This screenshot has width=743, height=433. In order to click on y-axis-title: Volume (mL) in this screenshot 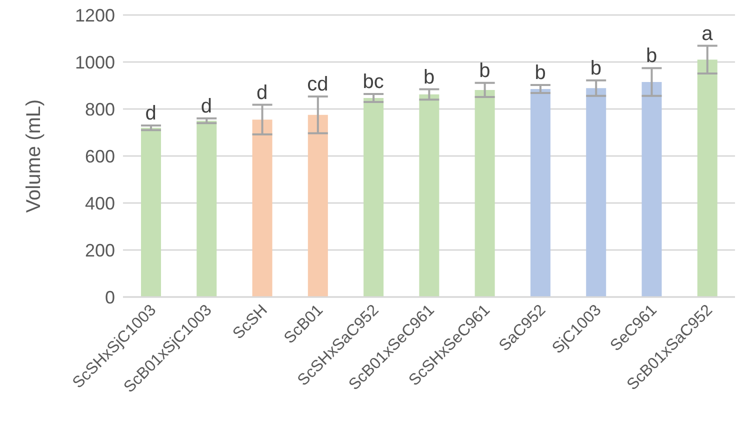, I will do `click(34, 156)`.